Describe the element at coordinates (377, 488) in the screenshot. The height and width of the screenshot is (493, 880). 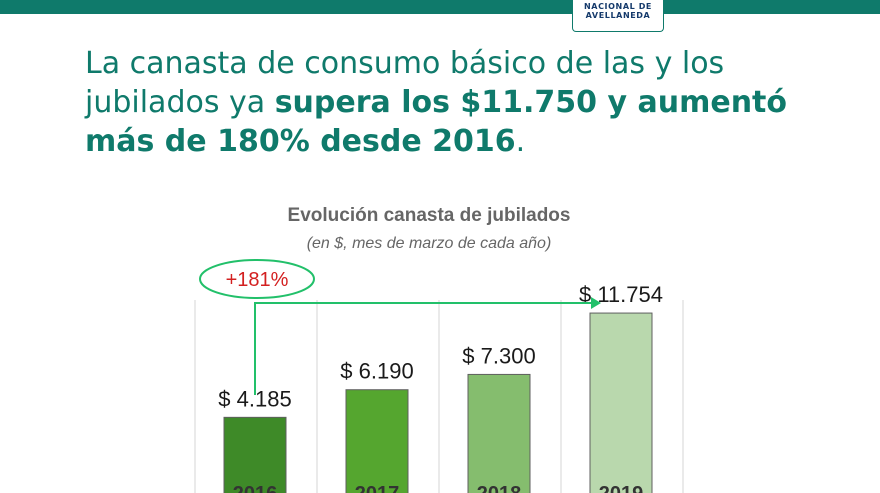
I see `x-tick-label-2017: 2017` at that location.